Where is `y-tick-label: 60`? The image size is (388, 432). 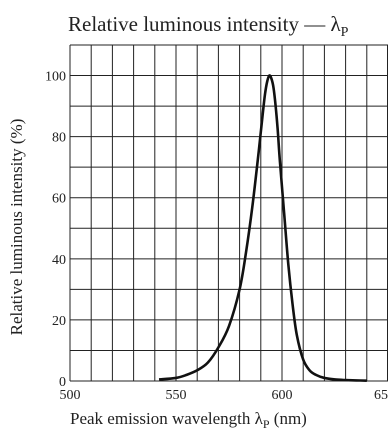 y-tick-label: 60 is located at coordinates (59, 199).